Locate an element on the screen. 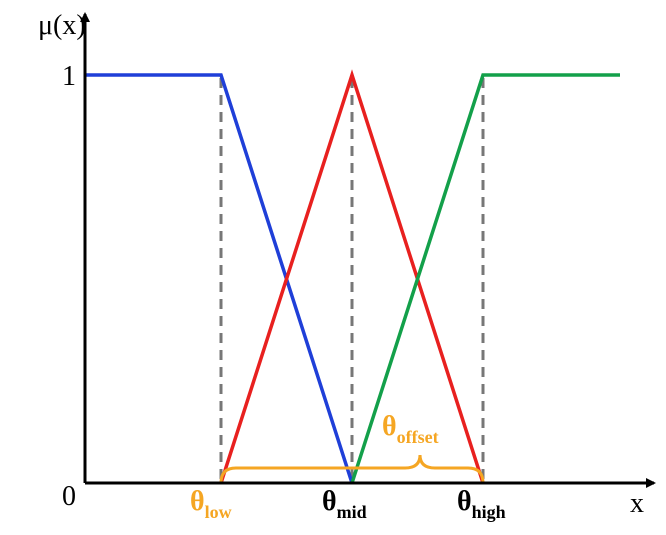 Image resolution: width=666 pixels, height=535 pixels. theta-high: θhigh is located at coordinates (481, 504).